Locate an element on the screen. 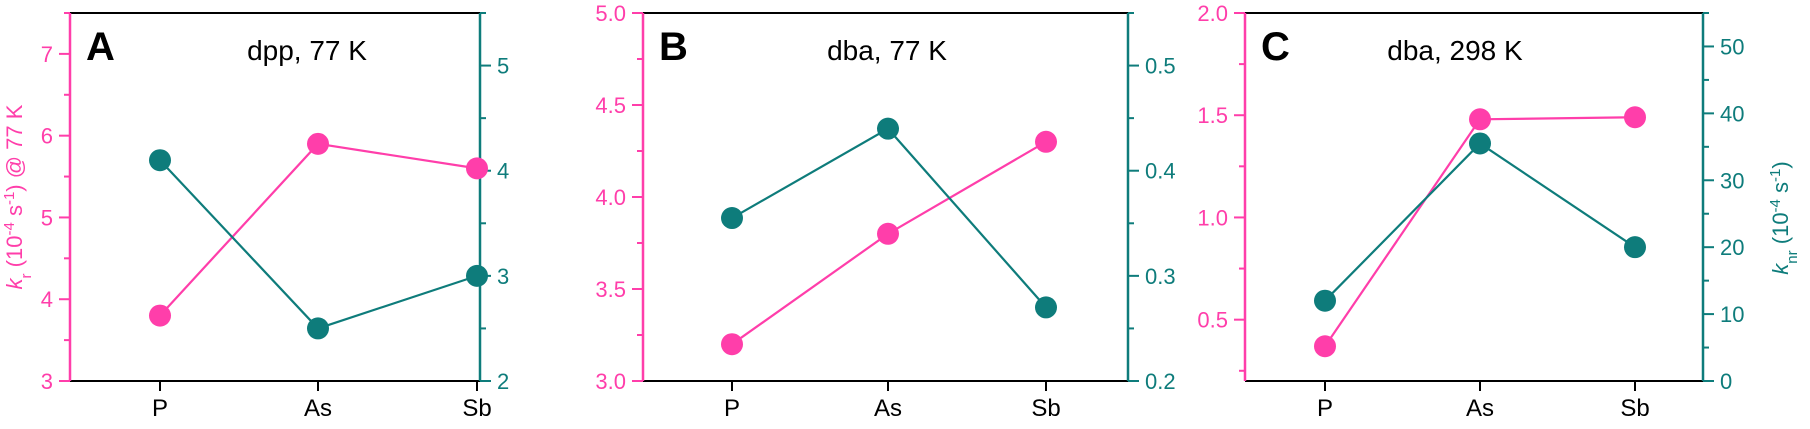  y-right-tick-label: 5 is located at coordinates (503, 66).